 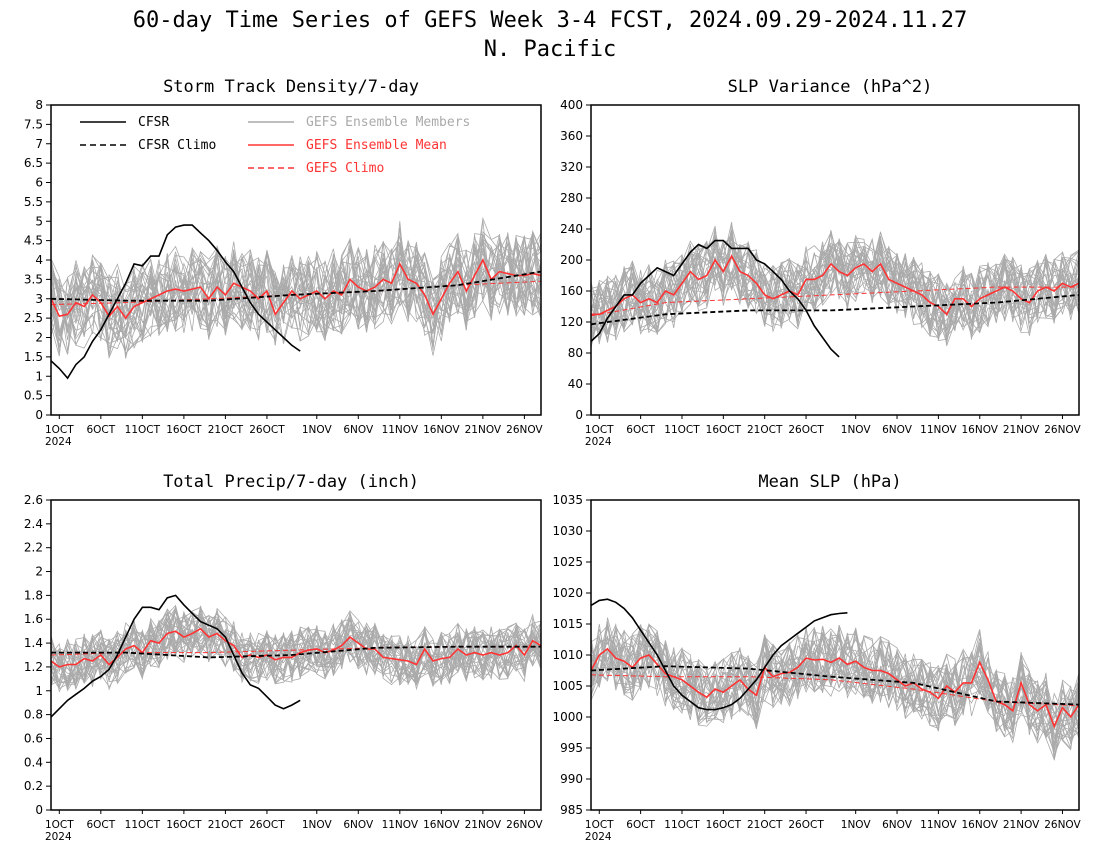 What do you see at coordinates (33, 163) in the screenshot?
I see `y-tick-label: 6.5` at bounding box center [33, 163].